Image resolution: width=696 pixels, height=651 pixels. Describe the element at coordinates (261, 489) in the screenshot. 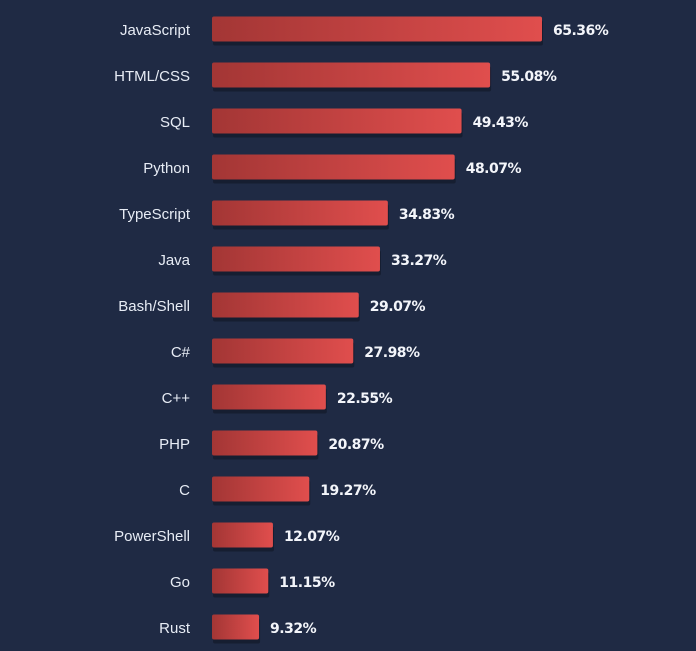

I see `bar-c` at that location.